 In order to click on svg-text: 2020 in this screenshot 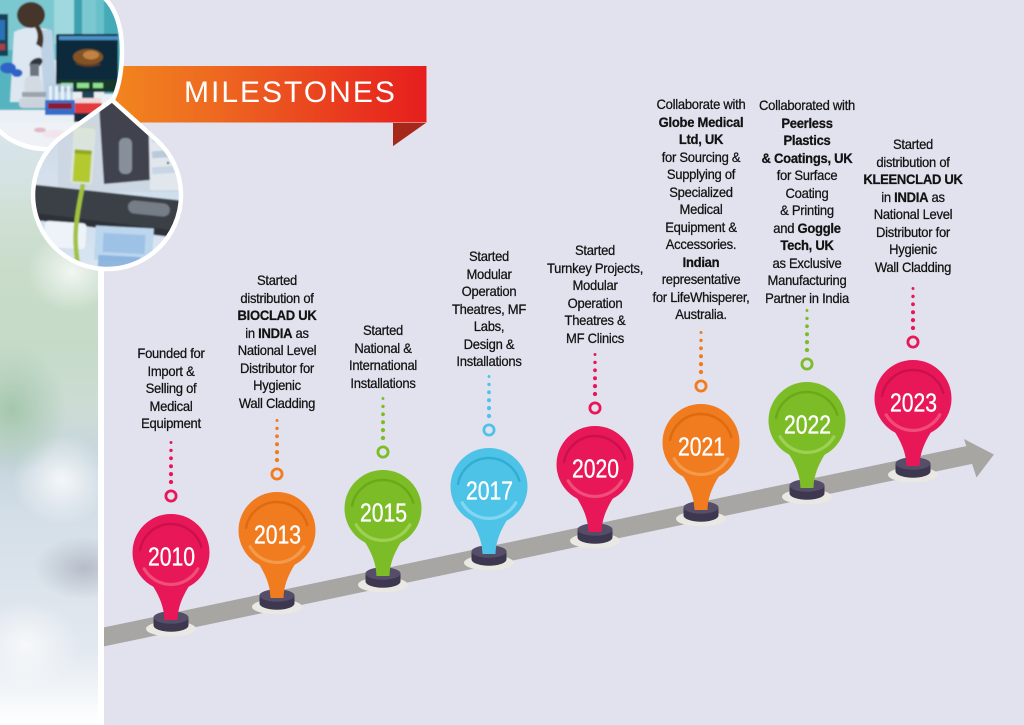, I will do `click(595, 468)`.